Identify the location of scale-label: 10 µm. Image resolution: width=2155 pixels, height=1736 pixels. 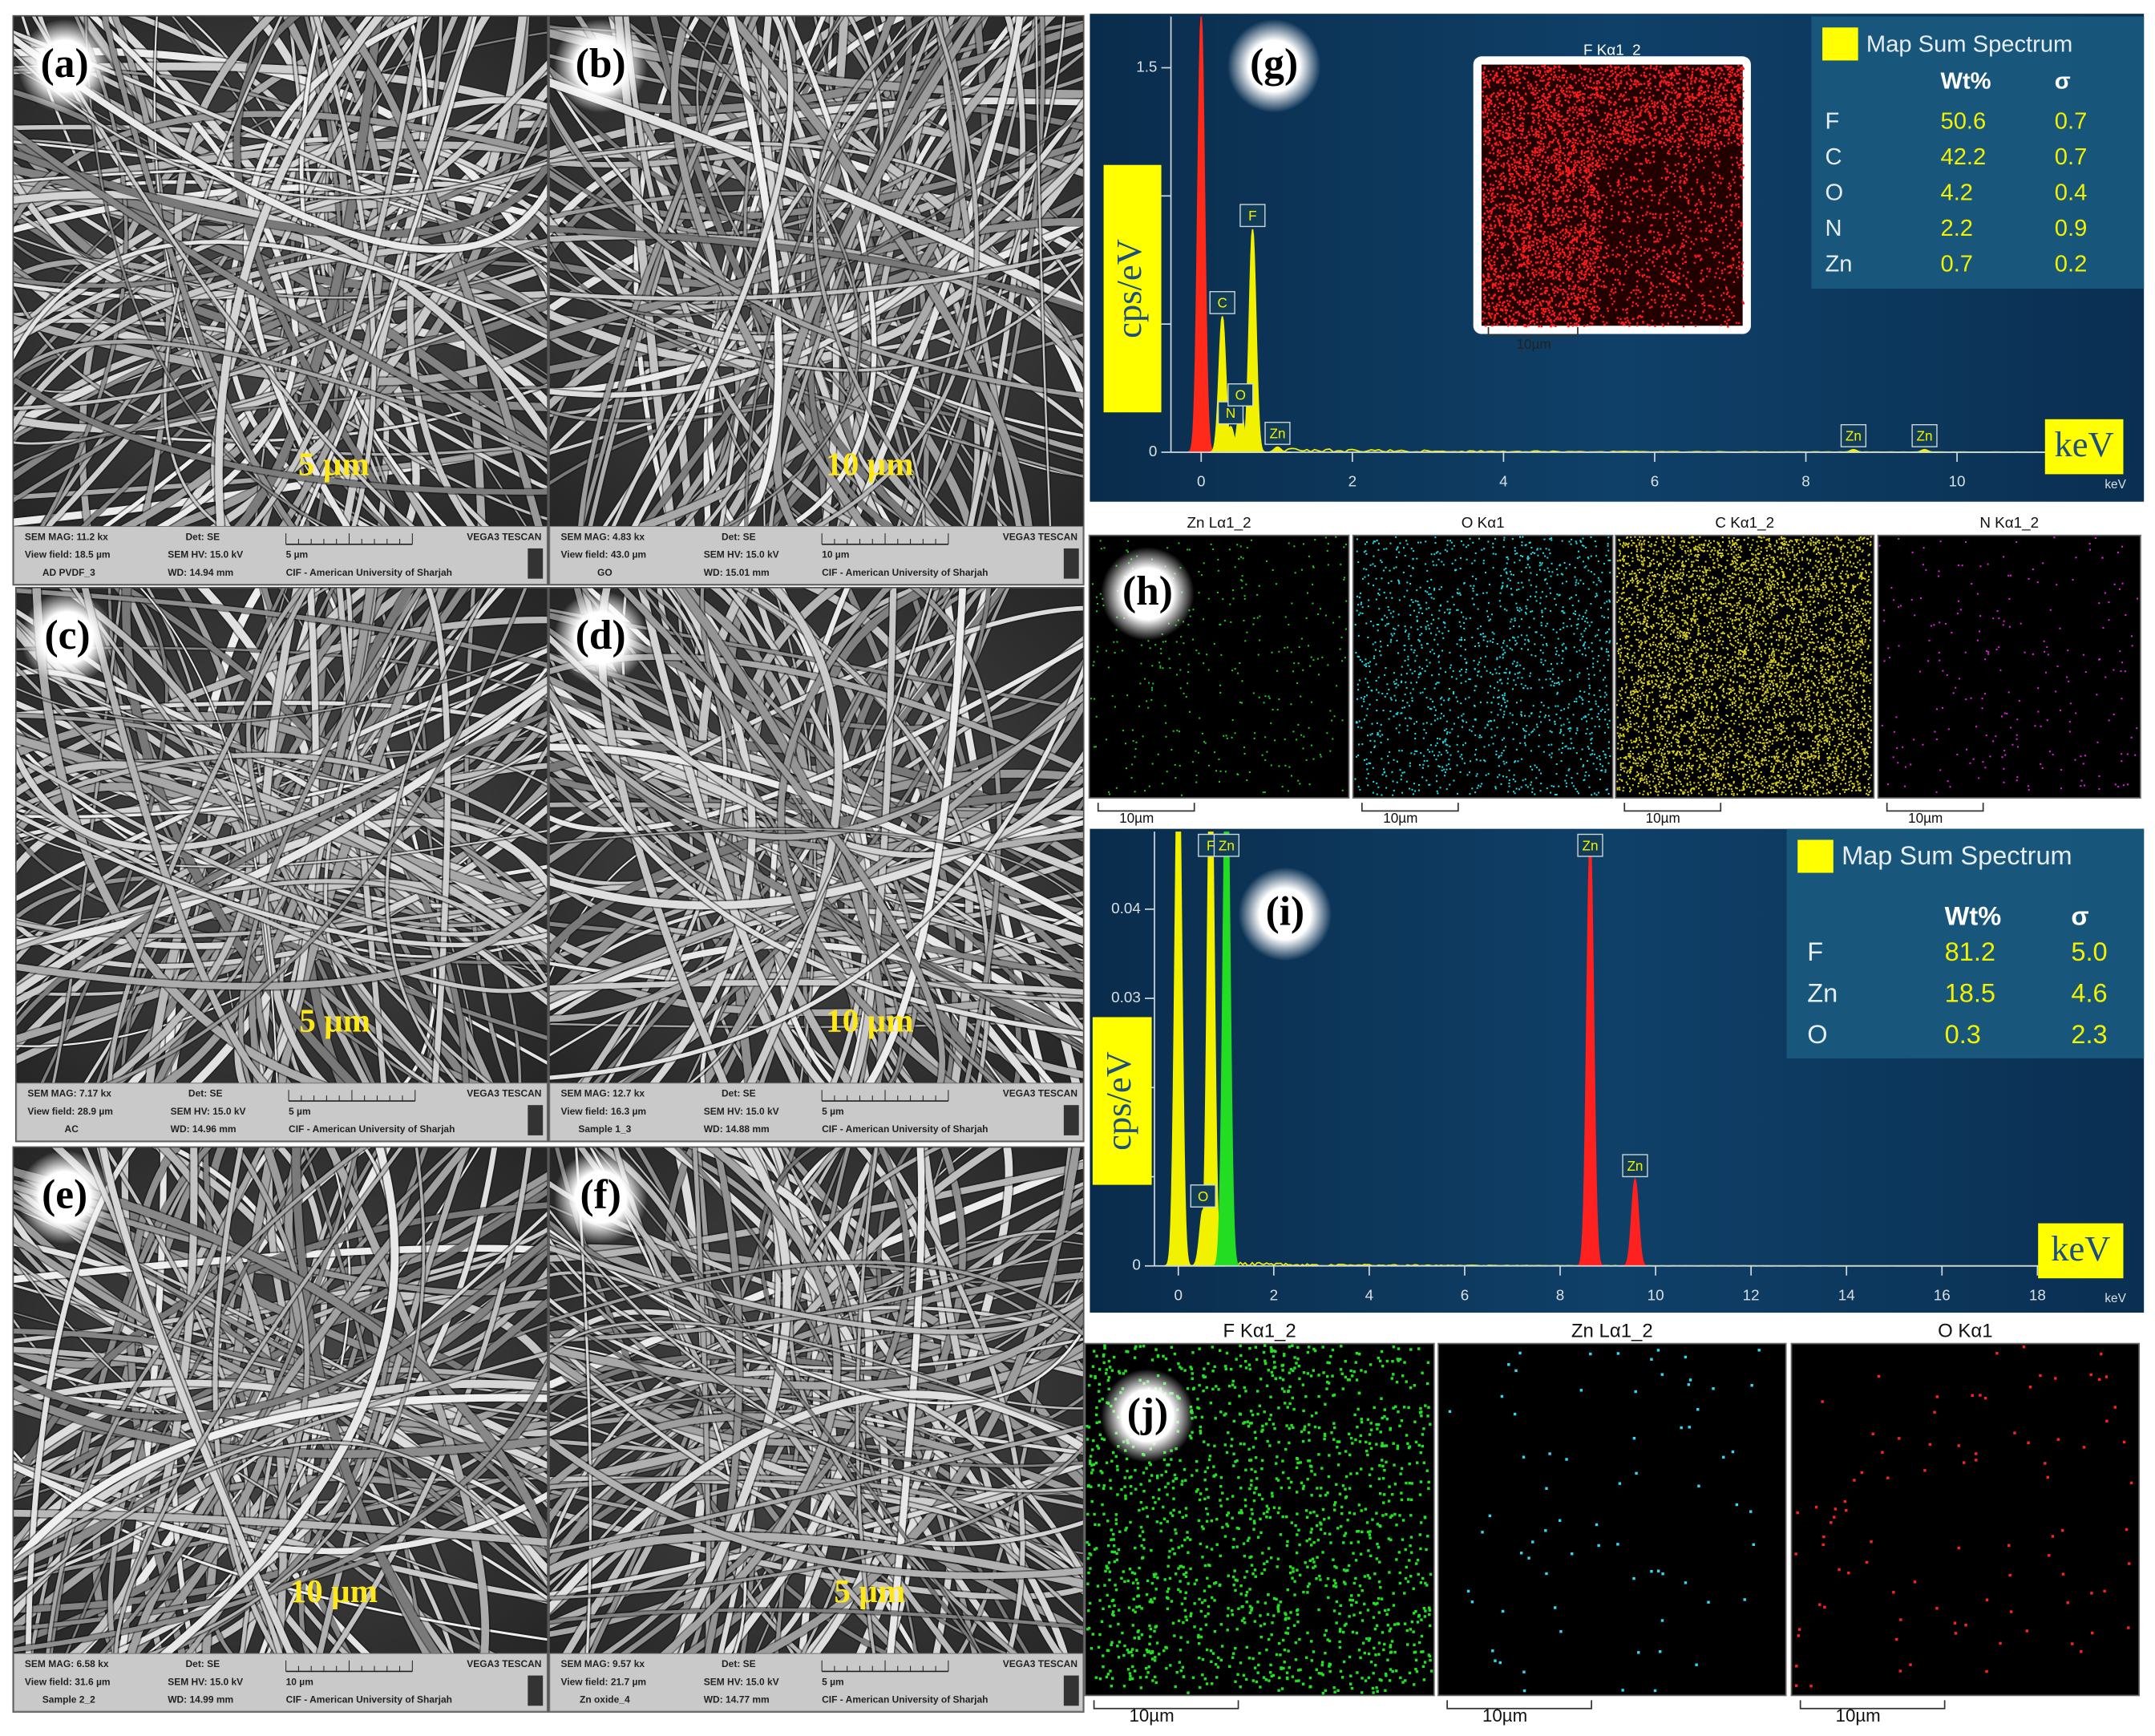
(869, 1020).